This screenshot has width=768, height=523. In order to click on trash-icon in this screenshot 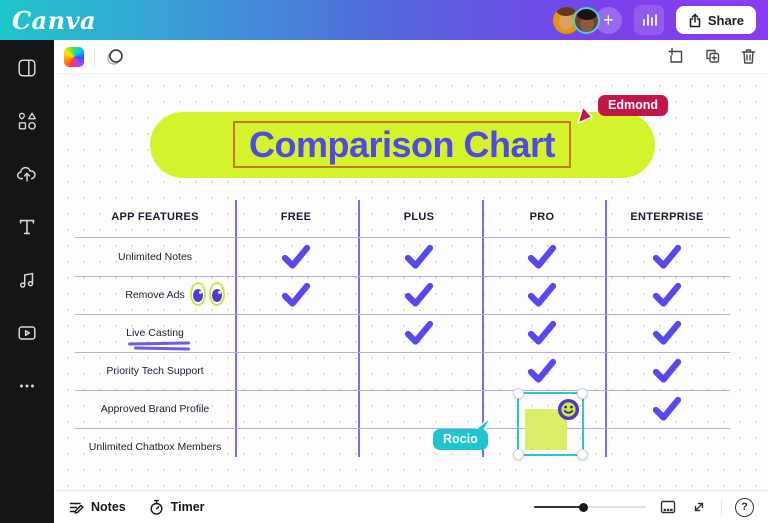, I will do `click(748, 56)`.